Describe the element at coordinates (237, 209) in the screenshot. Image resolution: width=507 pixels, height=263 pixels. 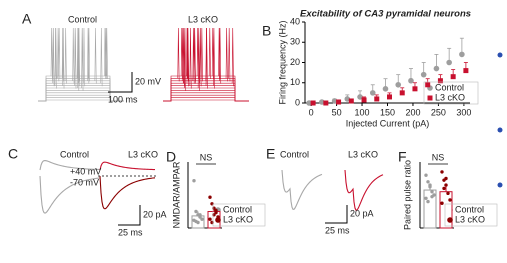
I see `legend-label: Control` at that location.